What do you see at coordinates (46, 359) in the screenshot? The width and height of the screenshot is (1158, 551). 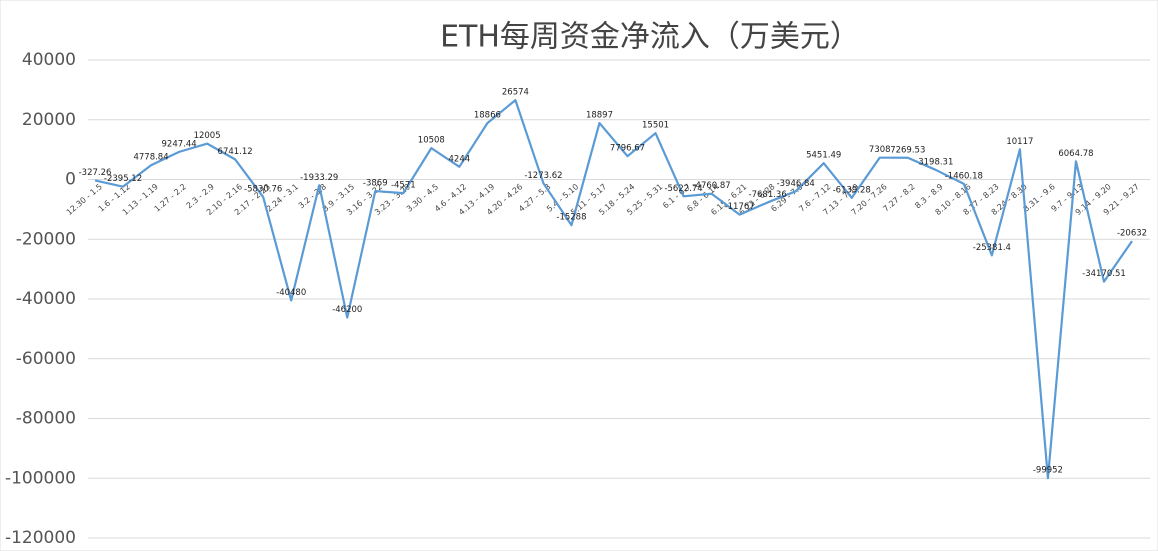 I see `y-tick-label: -60000` at bounding box center [46, 359].